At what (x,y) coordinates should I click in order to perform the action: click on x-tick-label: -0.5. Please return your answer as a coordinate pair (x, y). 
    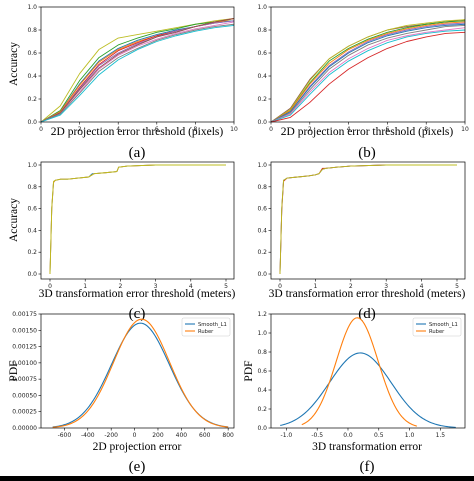
    Looking at the image, I should click on (317, 435).